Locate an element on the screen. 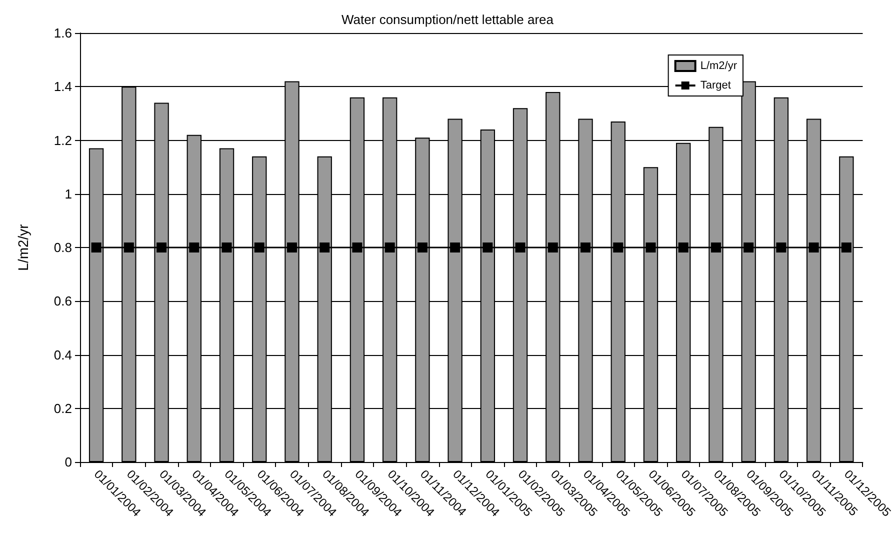 The height and width of the screenshot is (550, 895). y-tick-label: 0.4 is located at coordinates (63, 354).